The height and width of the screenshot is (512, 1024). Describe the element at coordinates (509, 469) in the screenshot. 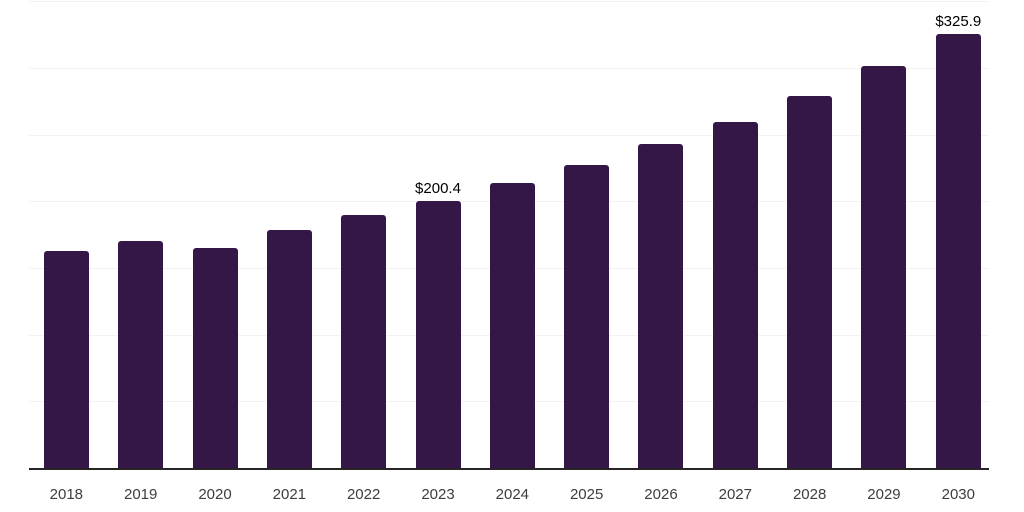

I see `x-axis-line` at that location.